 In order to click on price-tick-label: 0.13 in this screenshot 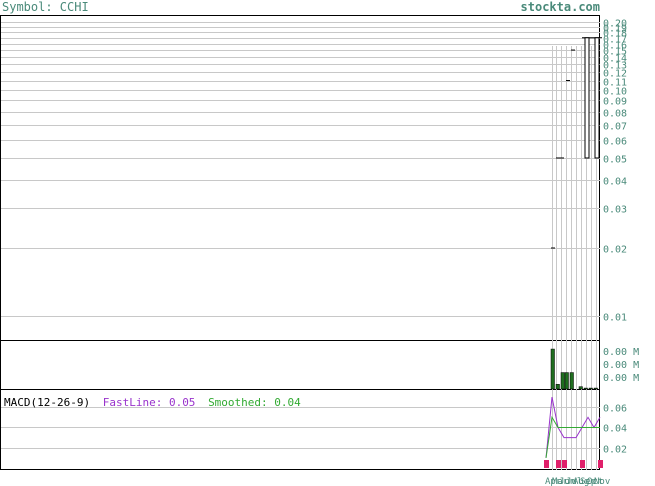, I will do `click(615, 66)`.